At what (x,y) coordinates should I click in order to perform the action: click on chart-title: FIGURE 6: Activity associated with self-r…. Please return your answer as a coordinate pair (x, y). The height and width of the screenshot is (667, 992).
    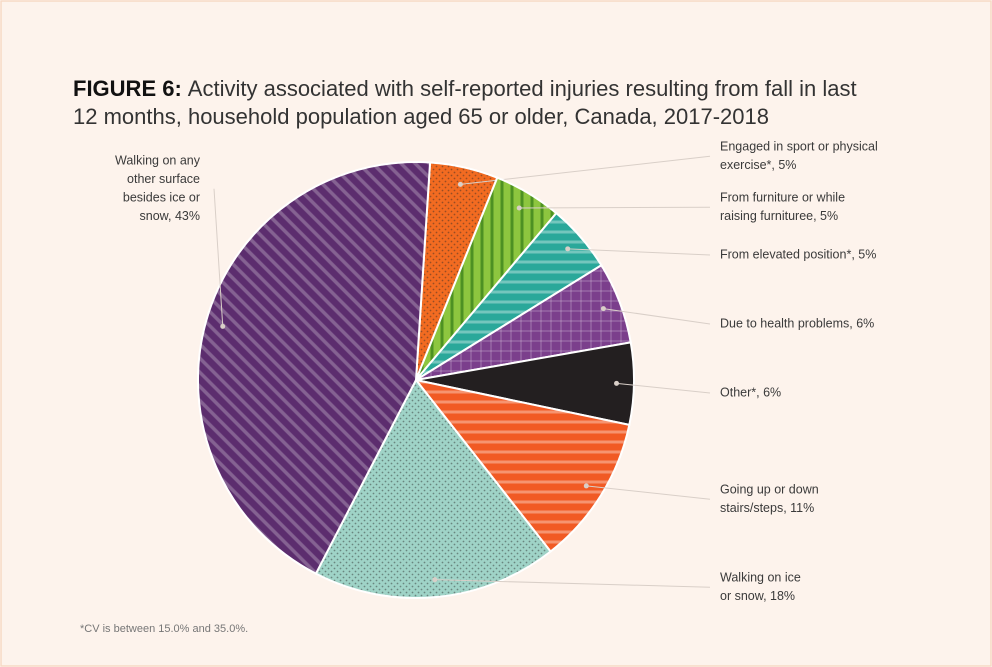
    Looking at the image, I should click on (465, 88).